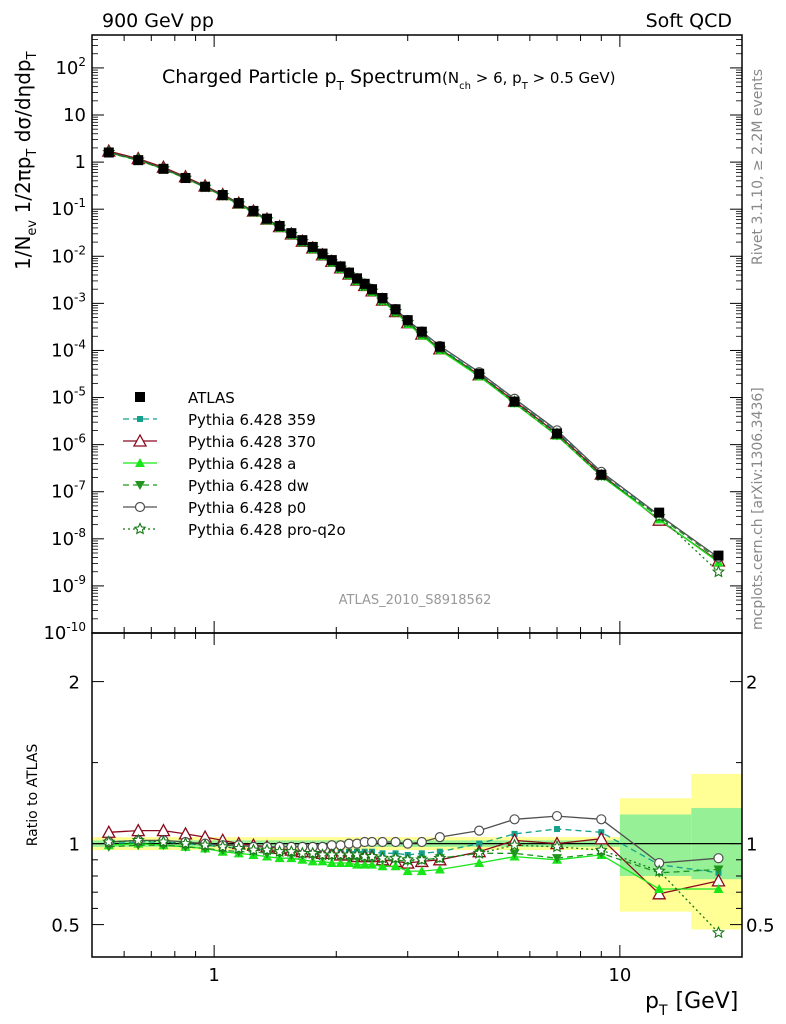 The width and height of the screenshot is (786, 1024). Describe the element at coordinates (691, 1004) in the screenshot. I see `x-axis-label: pT [GeV]` at that location.